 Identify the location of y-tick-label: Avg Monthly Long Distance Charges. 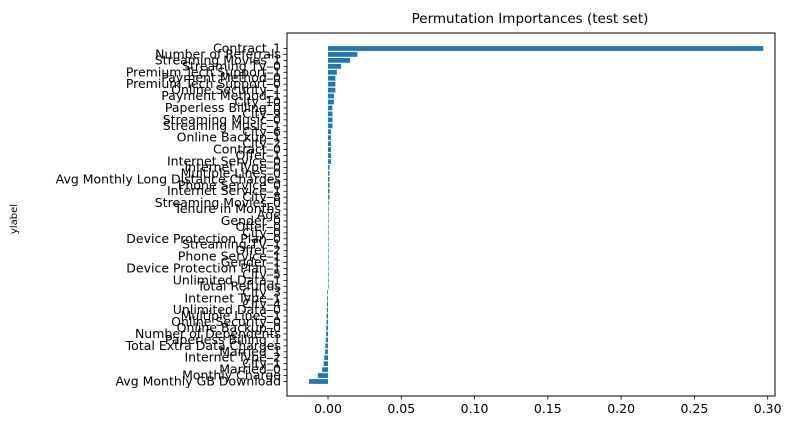
(168, 178).